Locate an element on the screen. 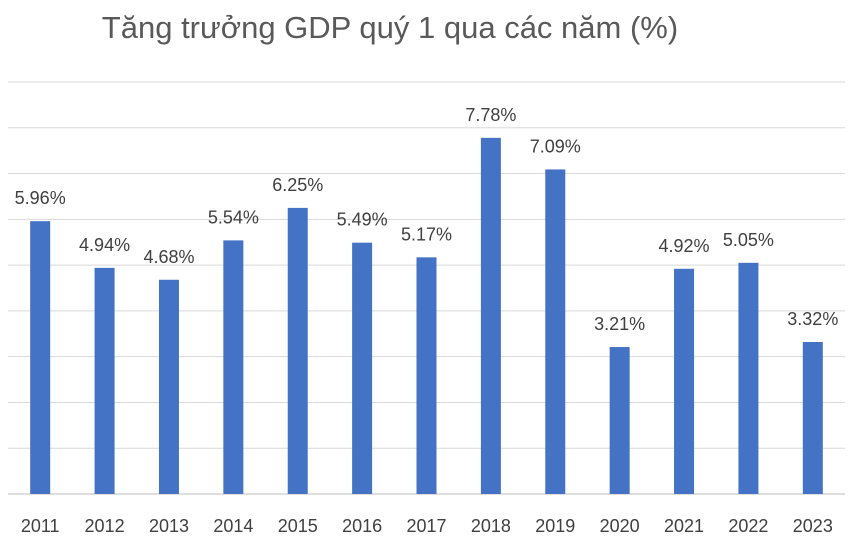 The width and height of the screenshot is (850, 548). data-label: 5.96% is located at coordinates (40, 198).